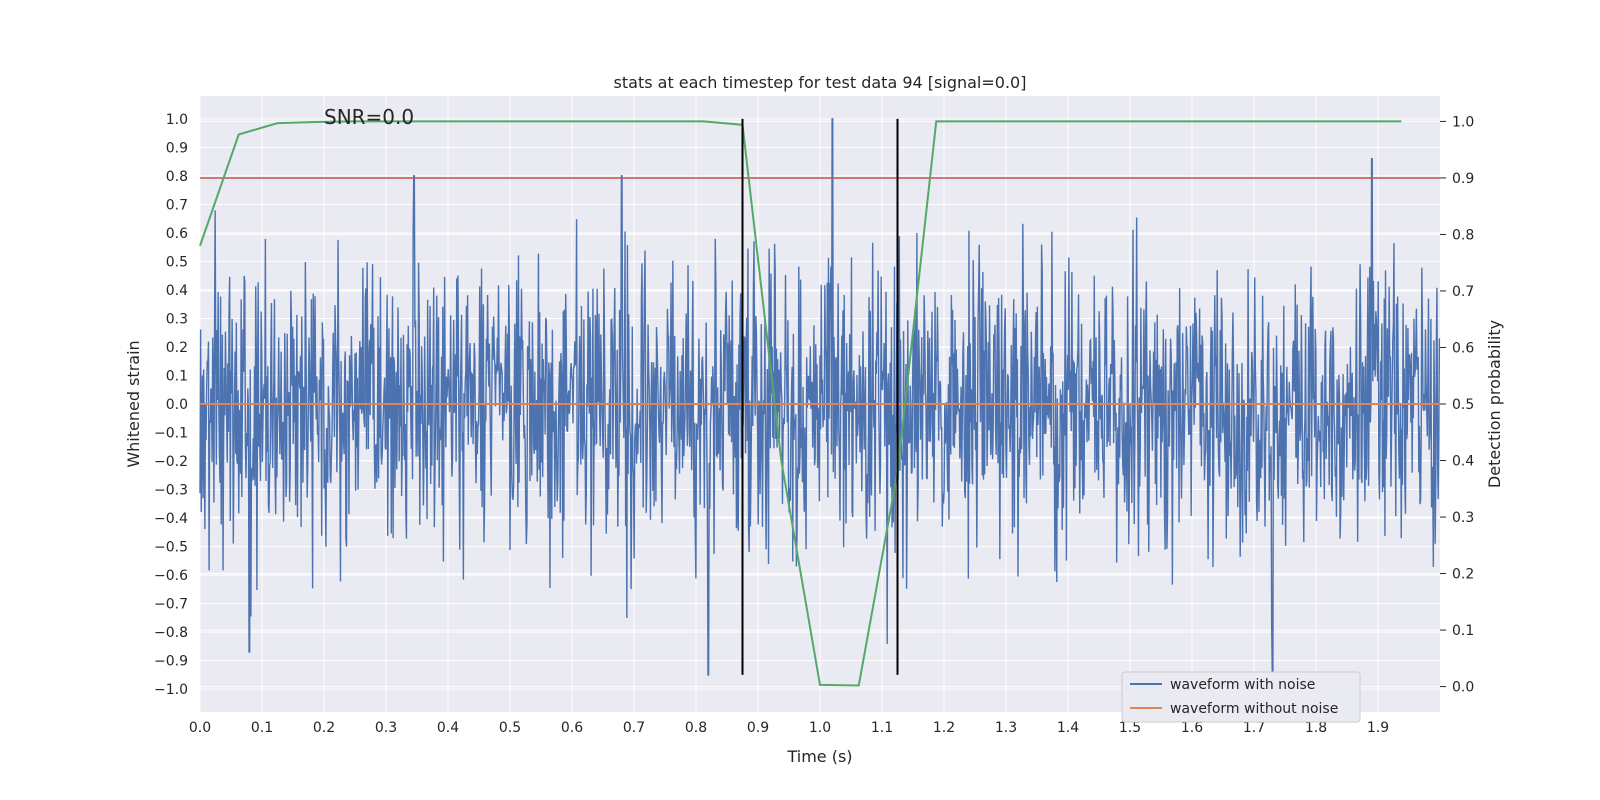  What do you see at coordinates (1254, 728) in the screenshot?
I see `x-tick-label: 1.7` at bounding box center [1254, 728].